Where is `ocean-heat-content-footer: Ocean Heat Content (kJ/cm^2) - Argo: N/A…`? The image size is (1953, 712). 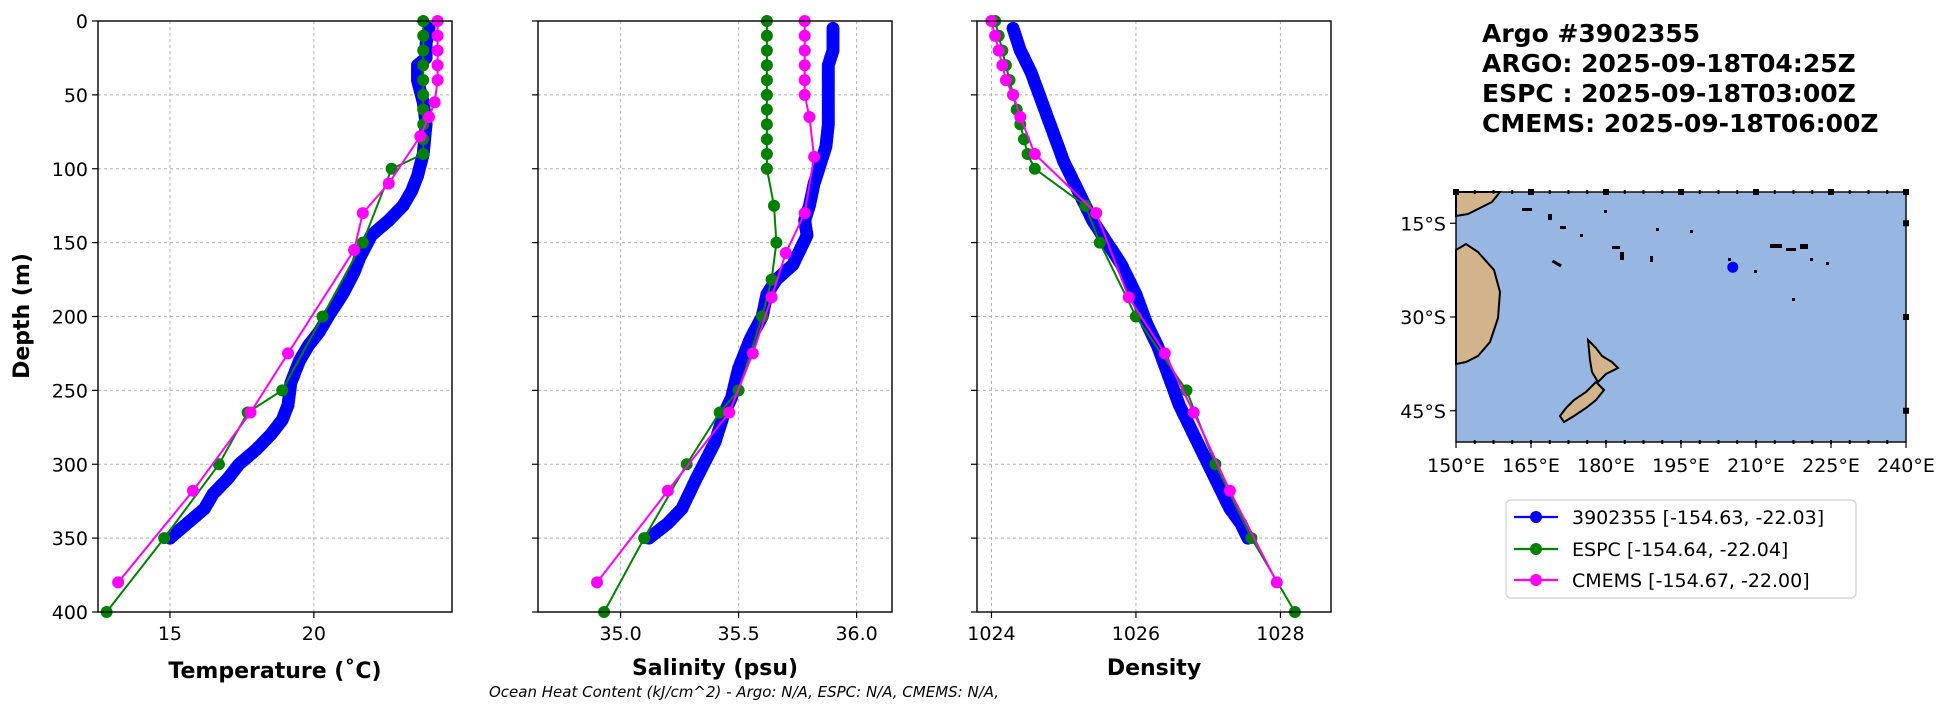 ocean-heat-content-footer: Ocean Heat Content (kJ/cm^2) - Argo: N/A… is located at coordinates (744, 692).